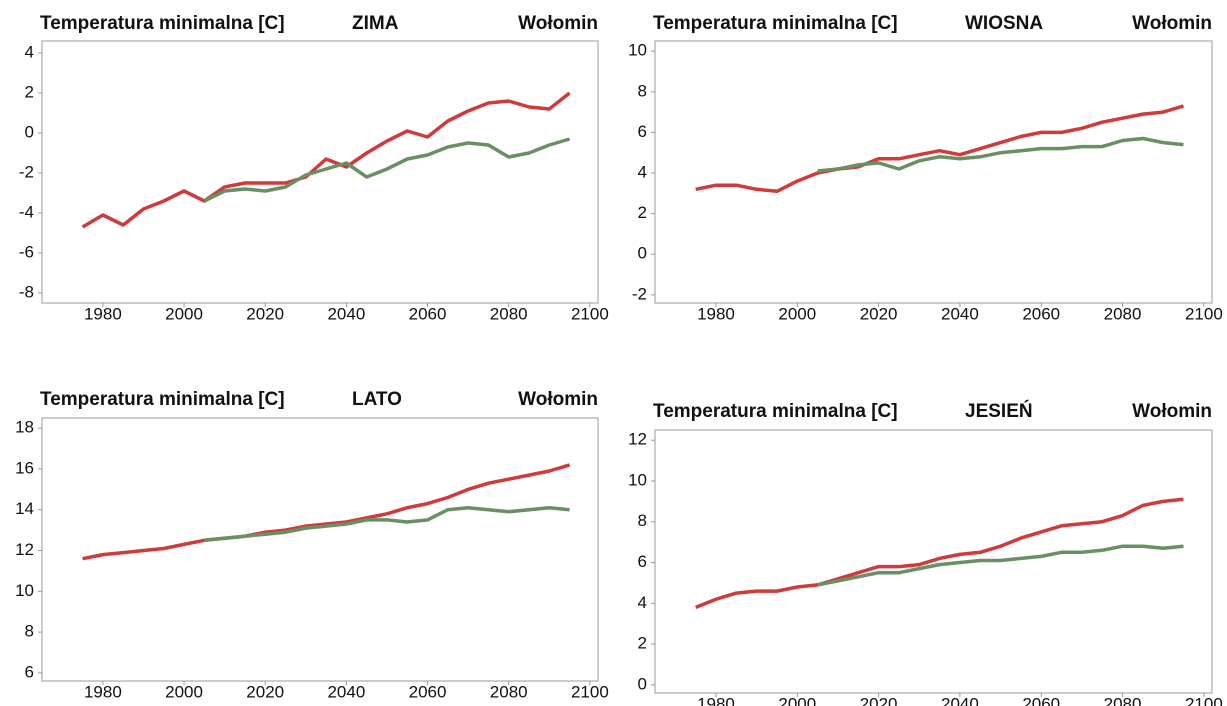 The image size is (1227, 706). I want to click on y-tick-label: -6, so click(26, 251).